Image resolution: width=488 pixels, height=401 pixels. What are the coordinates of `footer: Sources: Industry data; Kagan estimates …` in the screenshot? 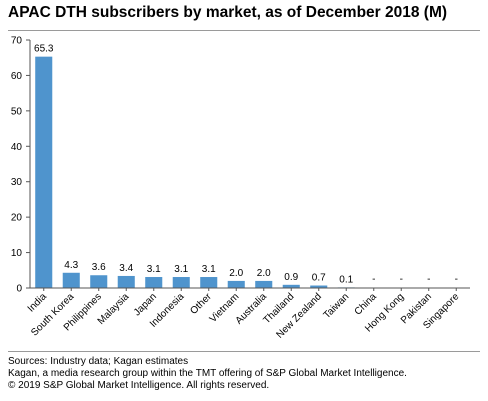 It's located at (207, 374).